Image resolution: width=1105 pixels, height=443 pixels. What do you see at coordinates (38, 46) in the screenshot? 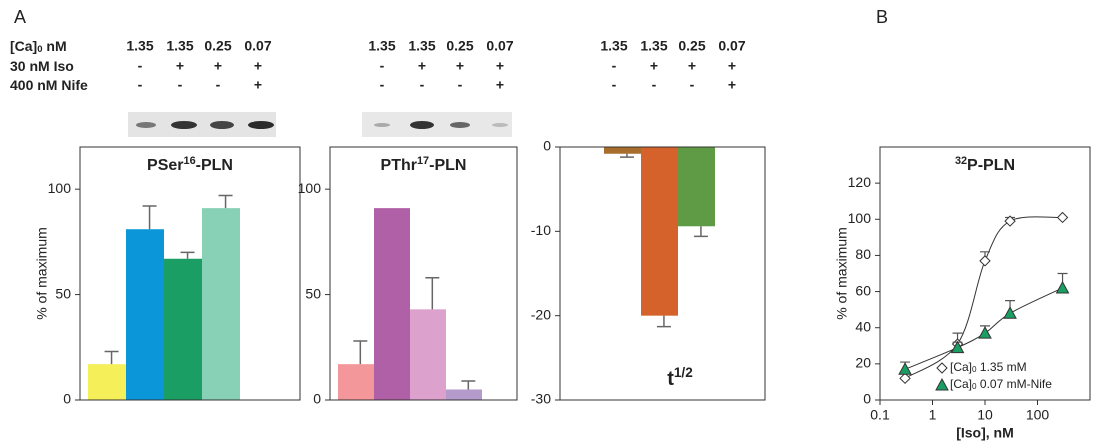
I see `condition-label: [Ca]0 nM` at bounding box center [38, 46].